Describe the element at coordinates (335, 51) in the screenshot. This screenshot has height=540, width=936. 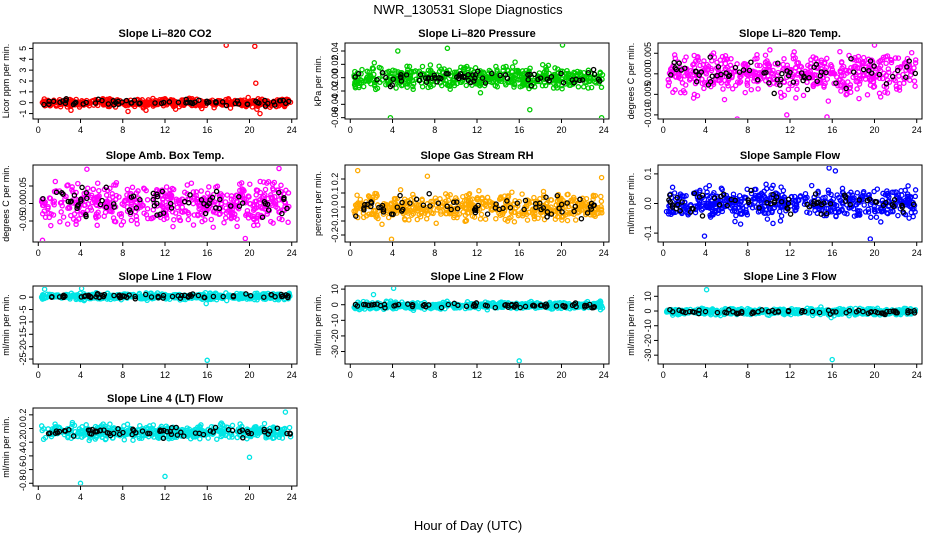
I see `y-tick-label: 0.04` at that location.